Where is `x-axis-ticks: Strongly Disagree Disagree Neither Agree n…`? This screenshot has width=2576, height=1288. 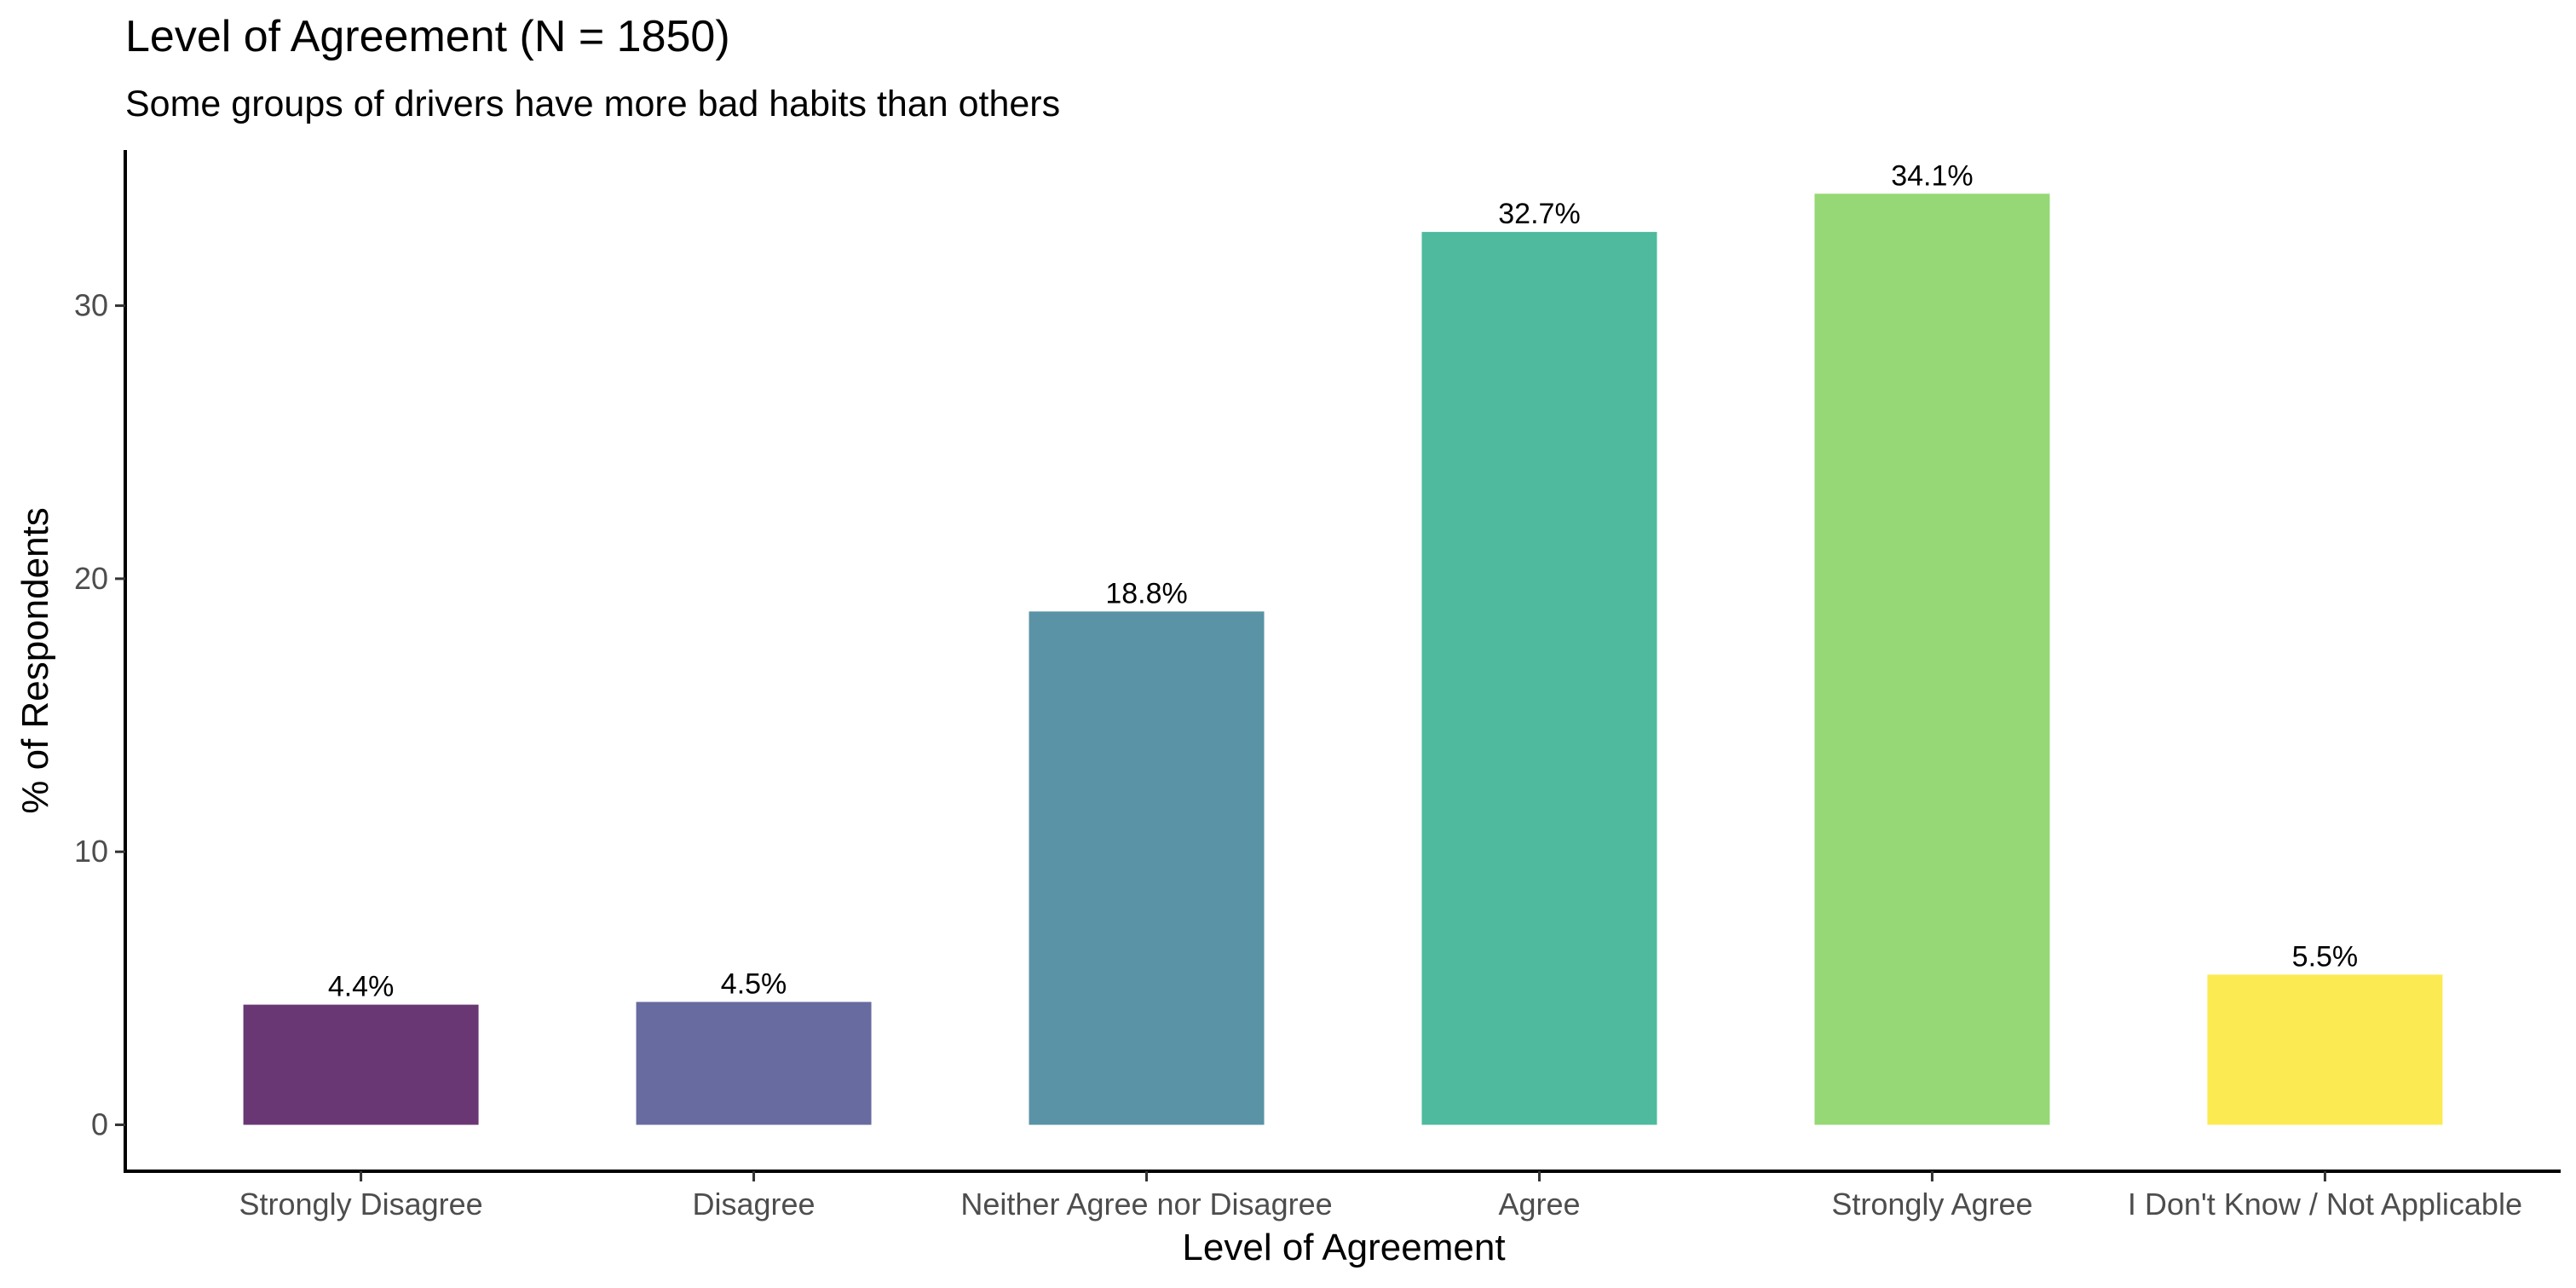 x-axis-ticks: Strongly Disagree Disagree Neither Agree n… is located at coordinates (1380, 1196).